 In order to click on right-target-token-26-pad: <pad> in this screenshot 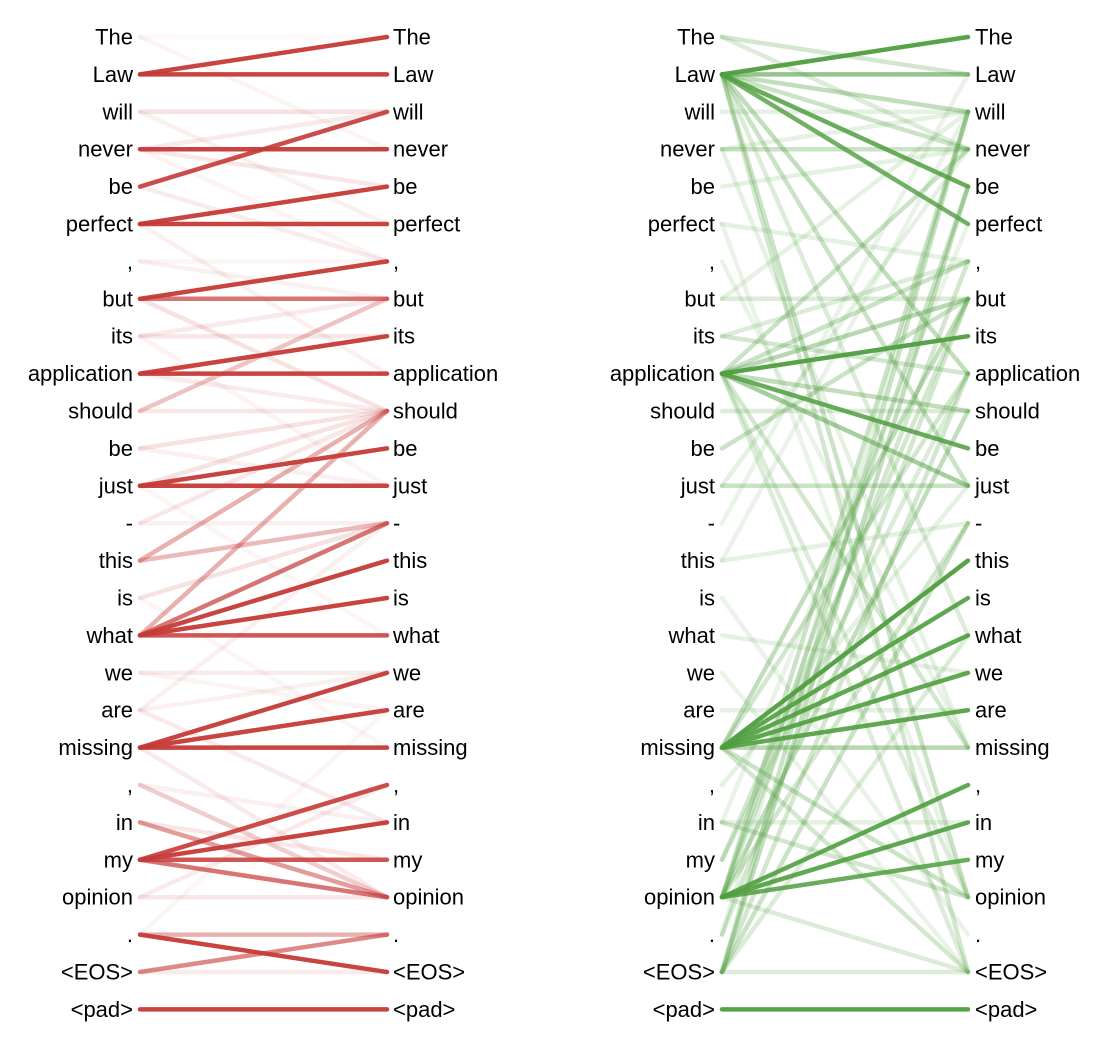, I will do `click(1006, 1009)`.